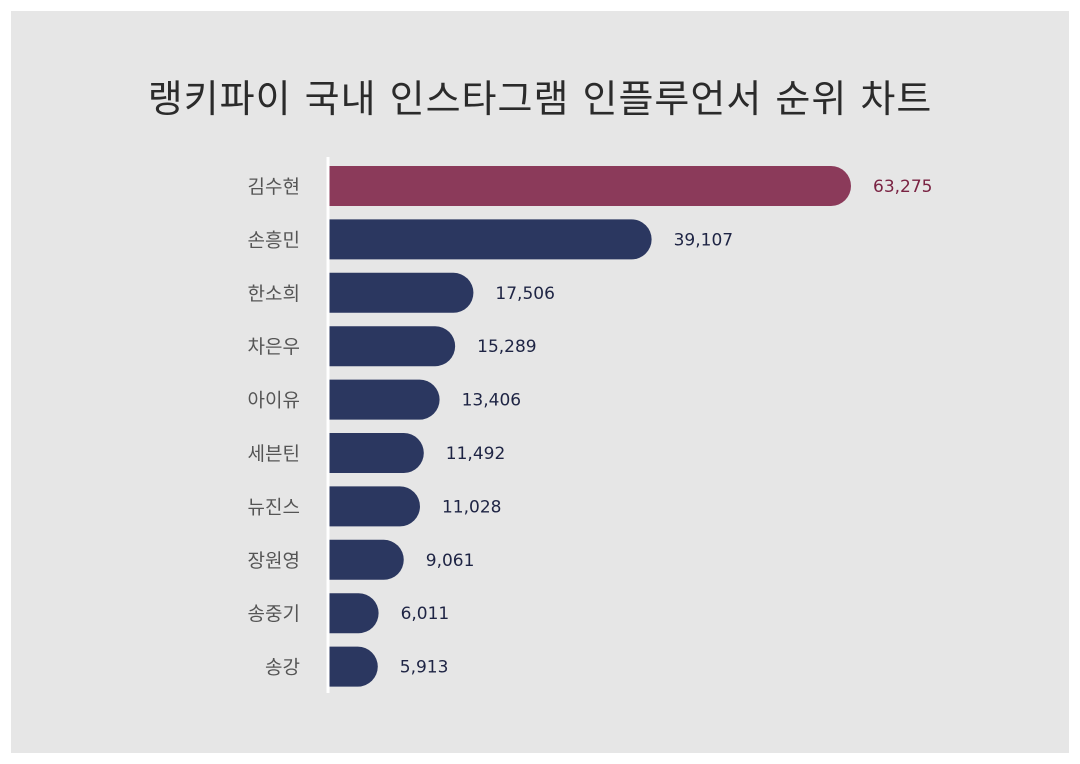  What do you see at coordinates (274, 614) in the screenshot?
I see `category-label: 송중기` at bounding box center [274, 614].